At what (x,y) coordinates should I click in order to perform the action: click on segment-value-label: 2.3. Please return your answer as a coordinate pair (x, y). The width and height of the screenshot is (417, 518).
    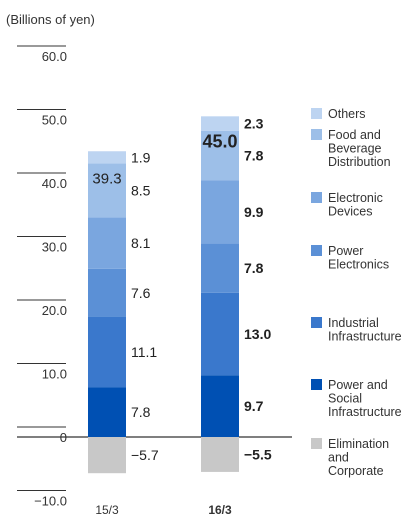
    Looking at the image, I should click on (254, 124).